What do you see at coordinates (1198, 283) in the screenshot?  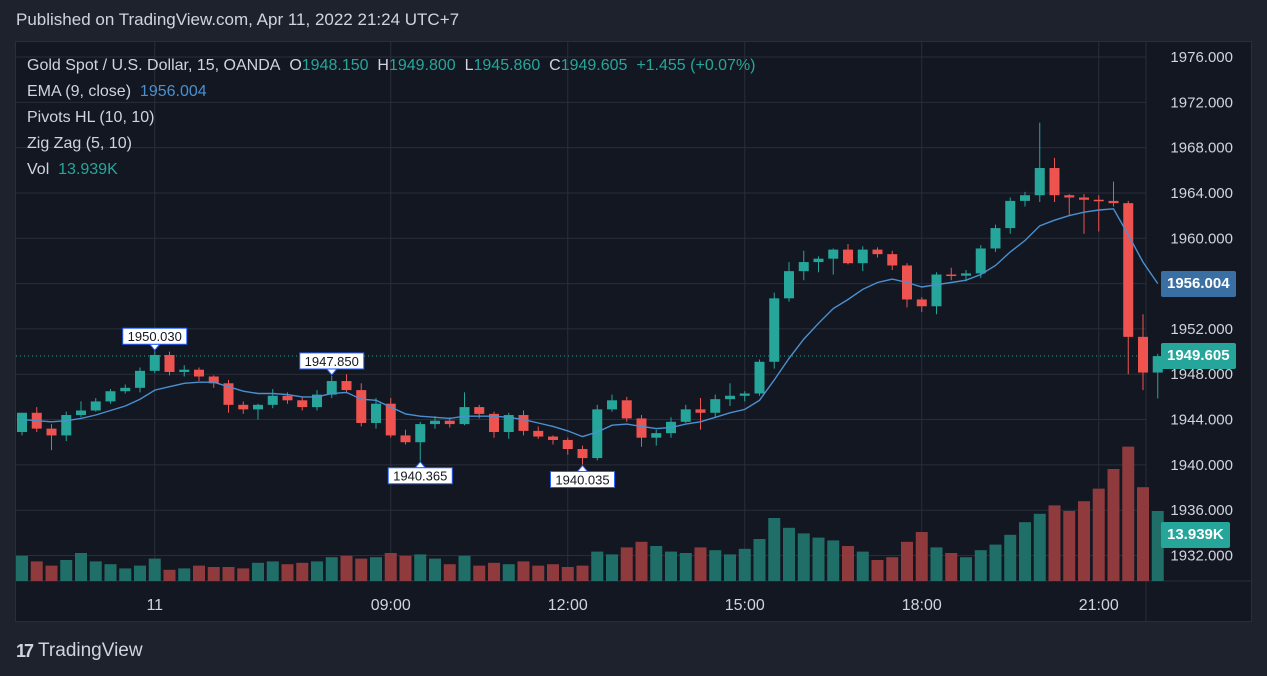 I see `ema-price-tag: 1956.004` at bounding box center [1198, 283].